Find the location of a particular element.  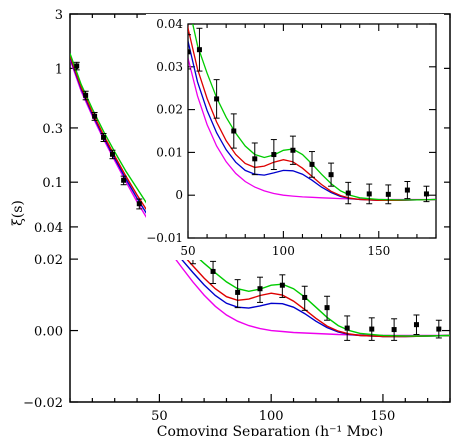

x-tick-label: 100 is located at coordinates (271, 416).